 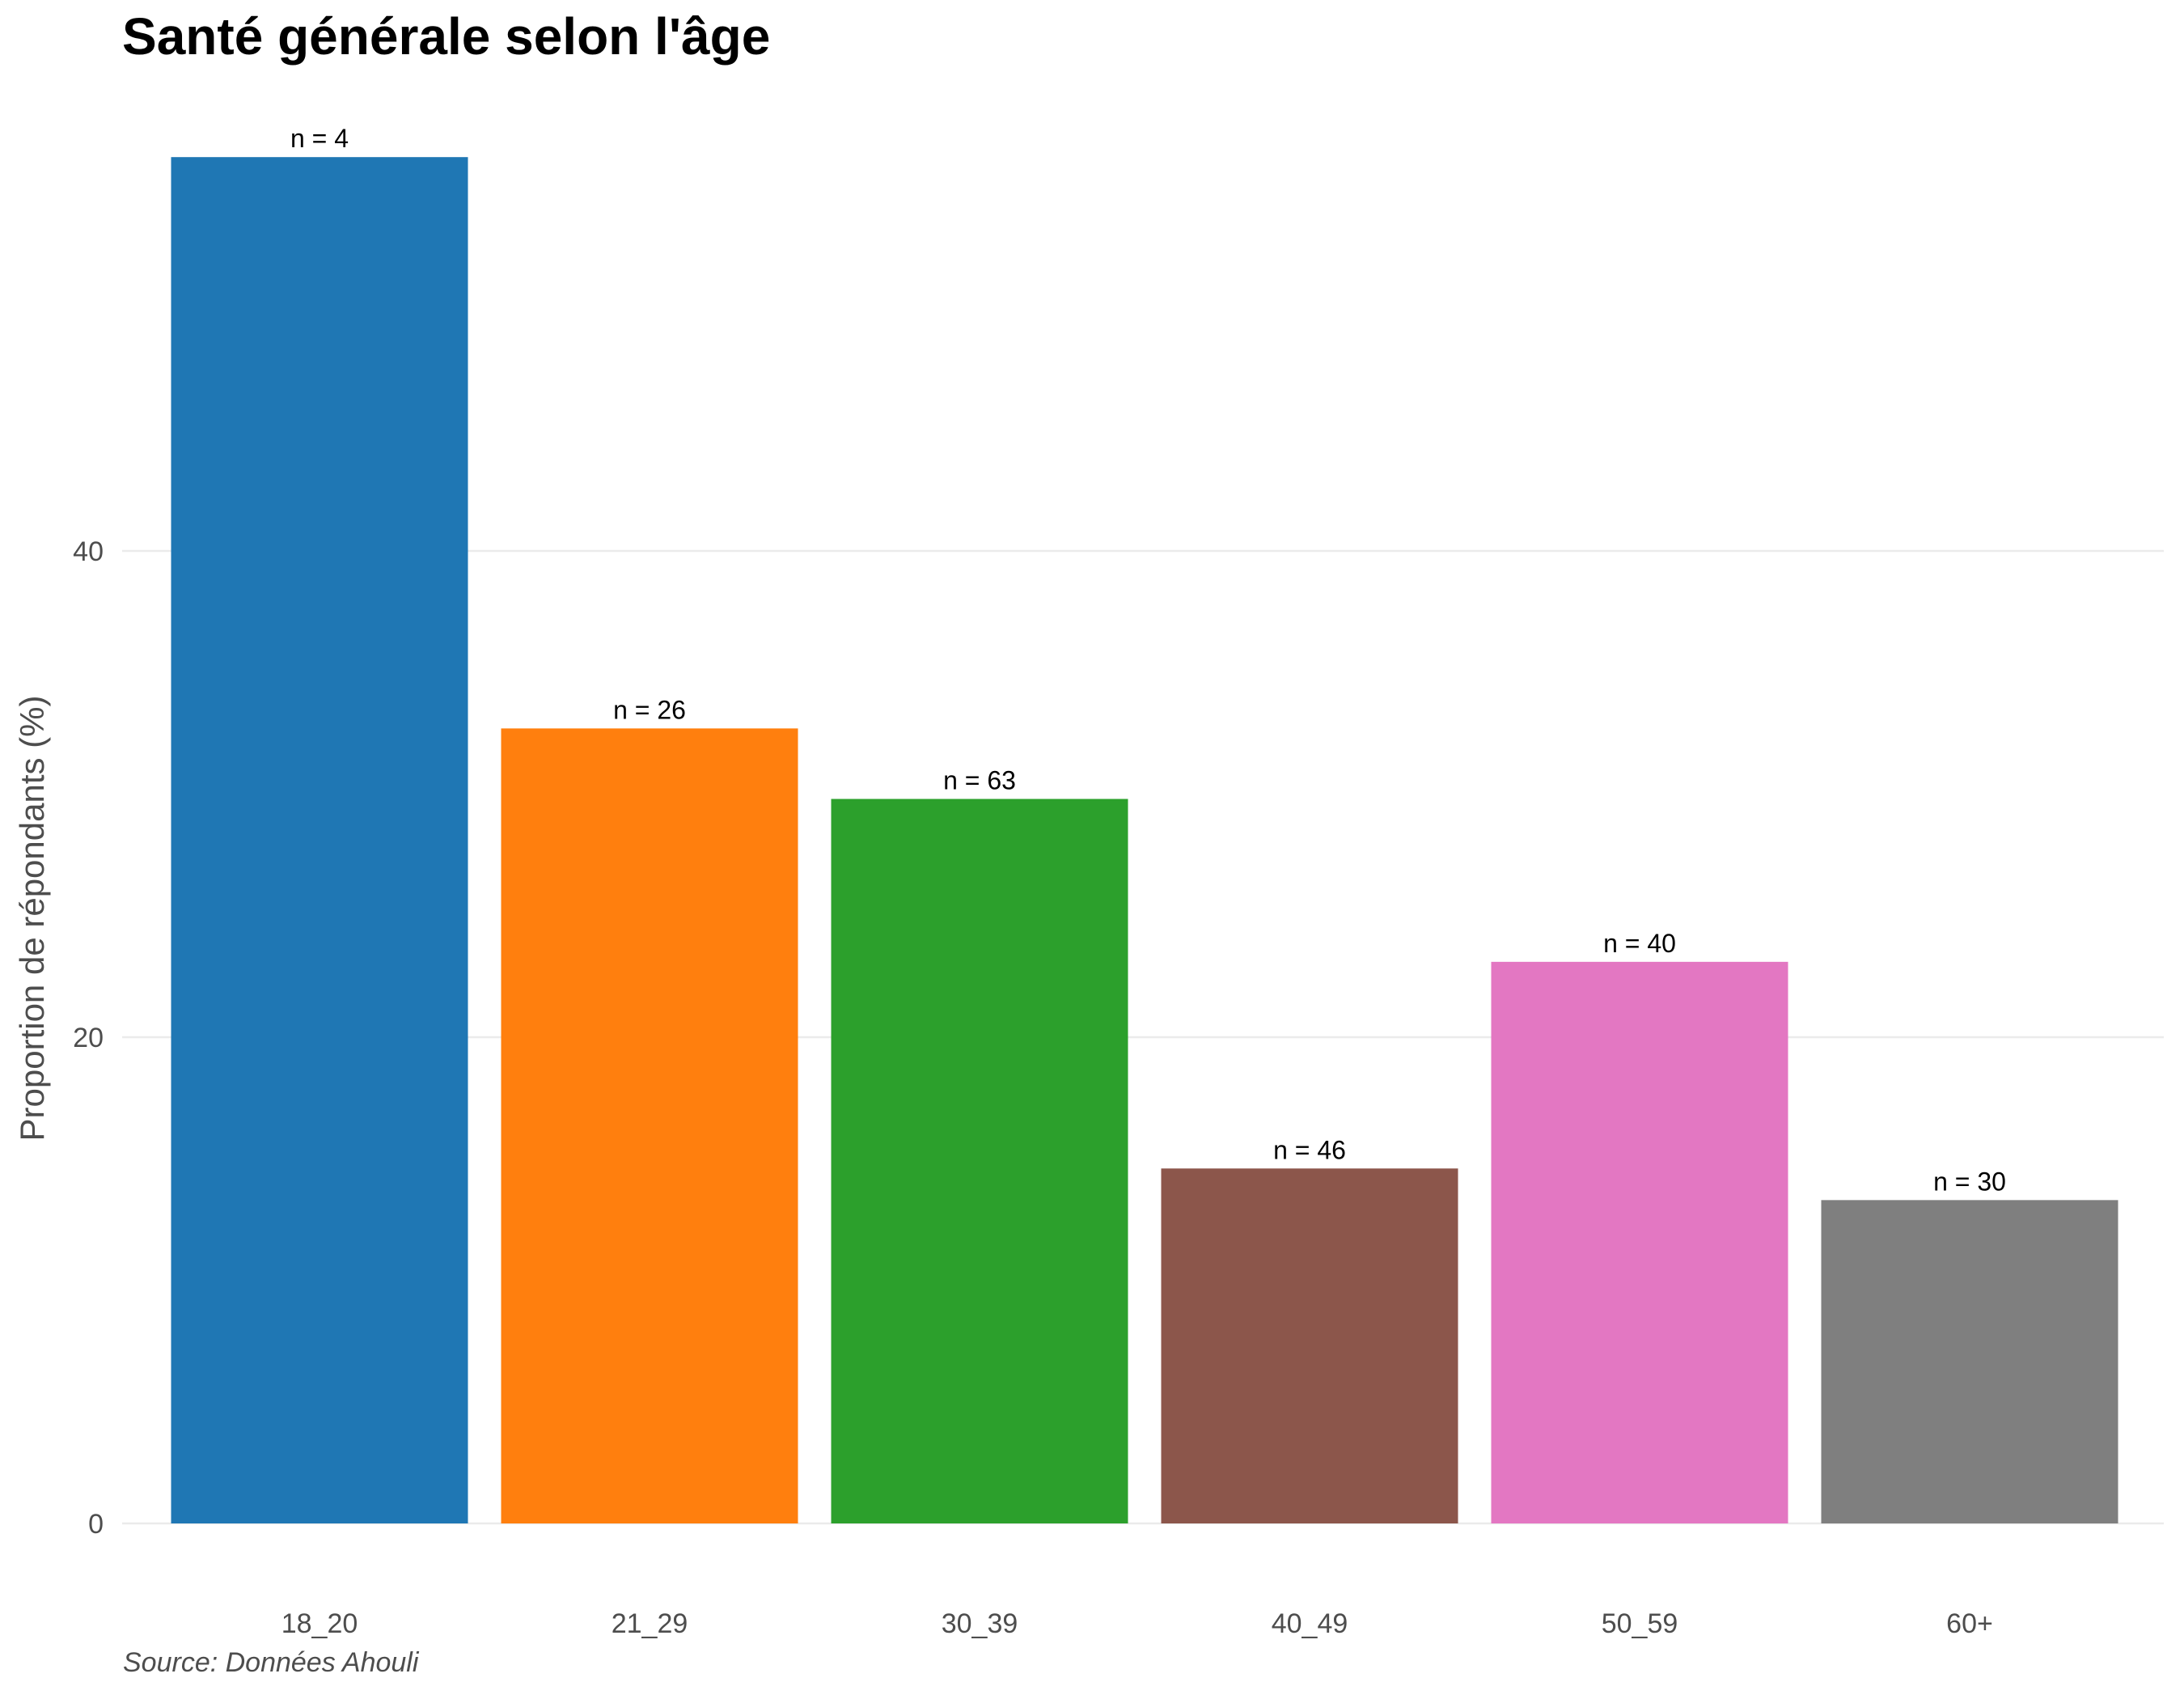 What do you see at coordinates (319, 1623) in the screenshot?
I see `x-tick-label: 18_20` at bounding box center [319, 1623].